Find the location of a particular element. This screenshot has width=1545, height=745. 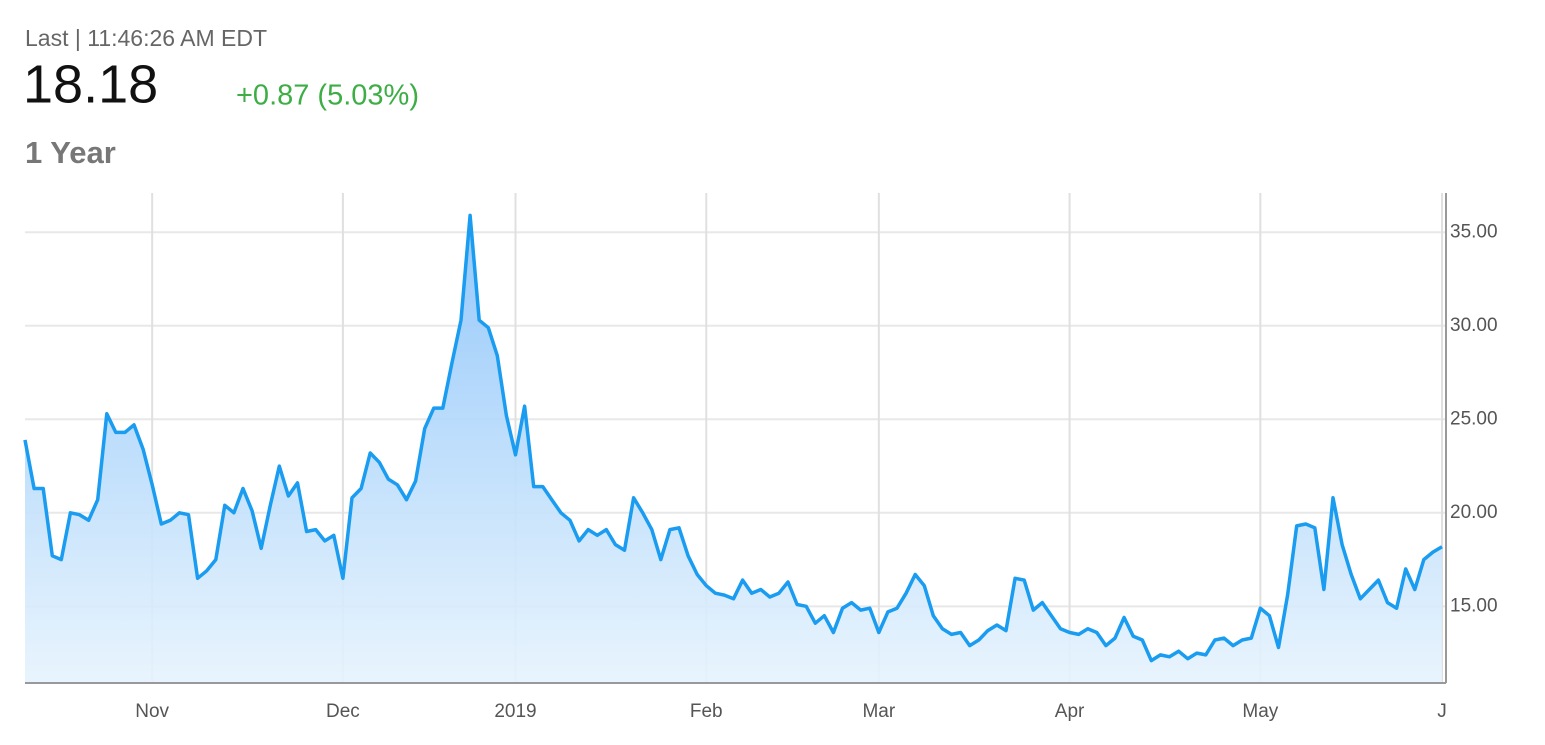

x-tick-label: Apr is located at coordinates (1070, 711).